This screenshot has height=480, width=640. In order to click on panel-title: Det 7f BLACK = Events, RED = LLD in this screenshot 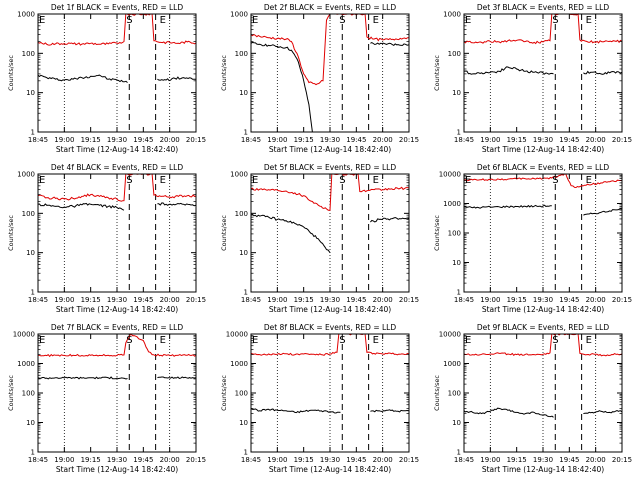, I will do `click(117, 327)`.